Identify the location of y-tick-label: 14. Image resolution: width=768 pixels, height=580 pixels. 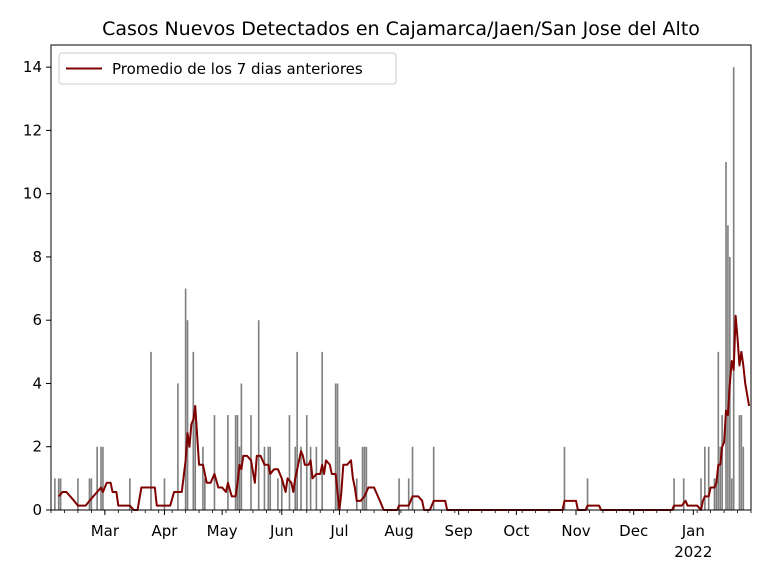
(32, 67).